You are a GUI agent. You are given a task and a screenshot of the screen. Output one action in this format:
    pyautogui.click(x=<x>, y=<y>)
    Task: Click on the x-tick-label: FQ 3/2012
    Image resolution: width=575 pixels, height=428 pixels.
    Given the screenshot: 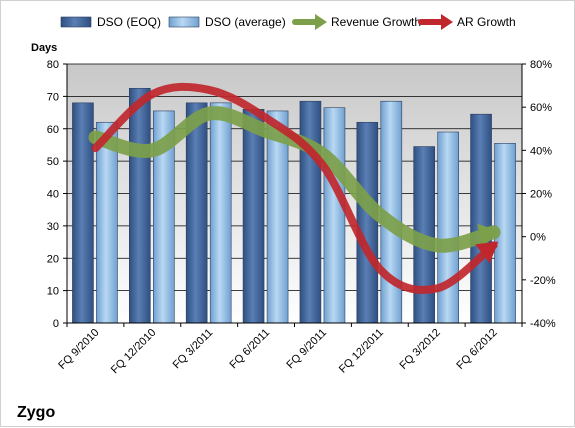 What is the action you would take?
    pyautogui.click(x=420, y=349)
    